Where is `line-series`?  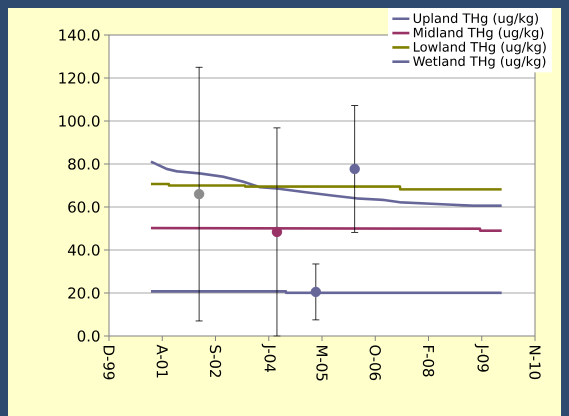 line-series is located at coordinates (326, 184).